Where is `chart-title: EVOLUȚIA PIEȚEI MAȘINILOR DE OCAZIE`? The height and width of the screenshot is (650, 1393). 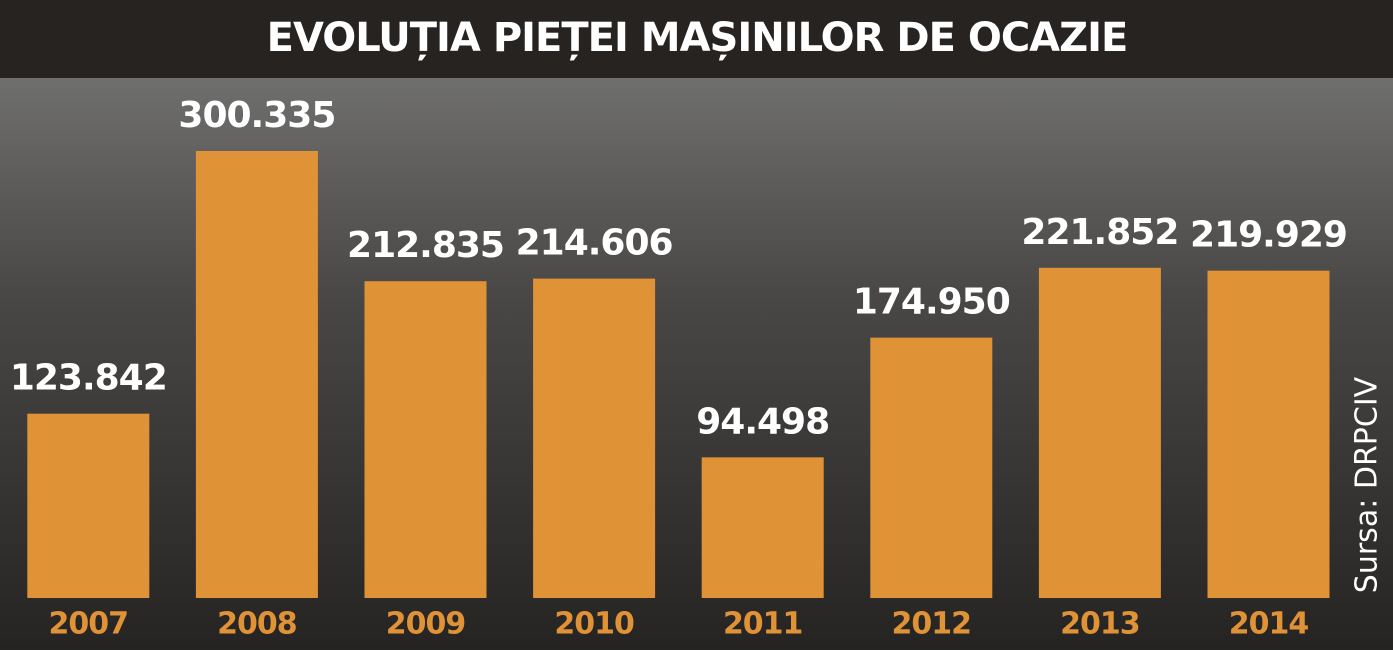
chart-title: EVOLUȚIA PIEȚEI MAȘINILOR DE OCAZIE is located at coordinates (697, 38).